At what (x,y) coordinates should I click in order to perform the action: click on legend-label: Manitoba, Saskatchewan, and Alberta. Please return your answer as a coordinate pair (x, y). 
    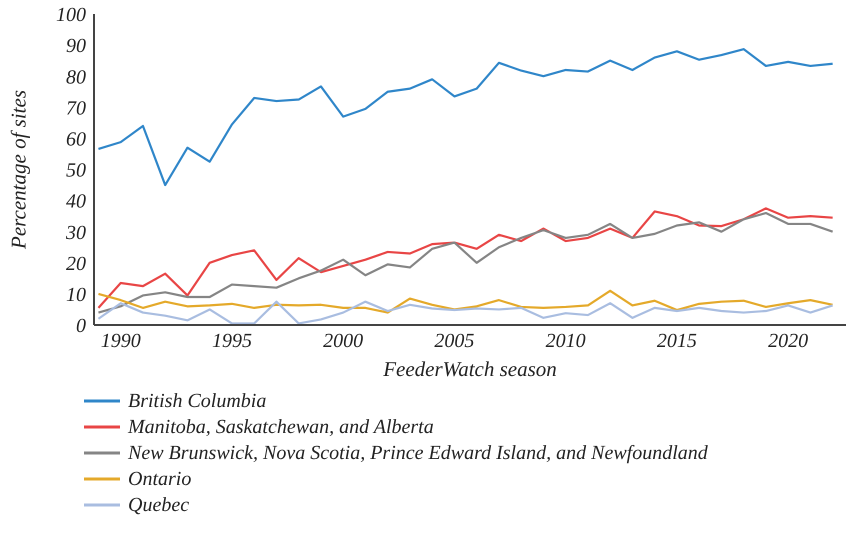
    Looking at the image, I should click on (281, 427).